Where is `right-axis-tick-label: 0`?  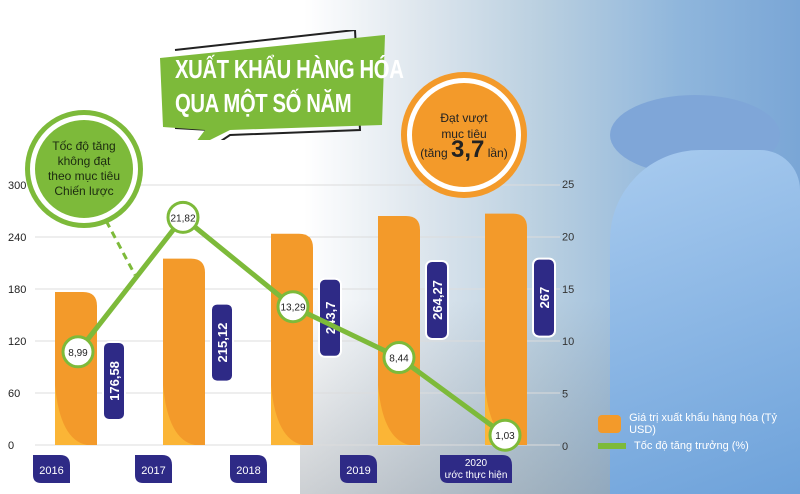
right-axis-tick-label: 0 is located at coordinates (565, 447).